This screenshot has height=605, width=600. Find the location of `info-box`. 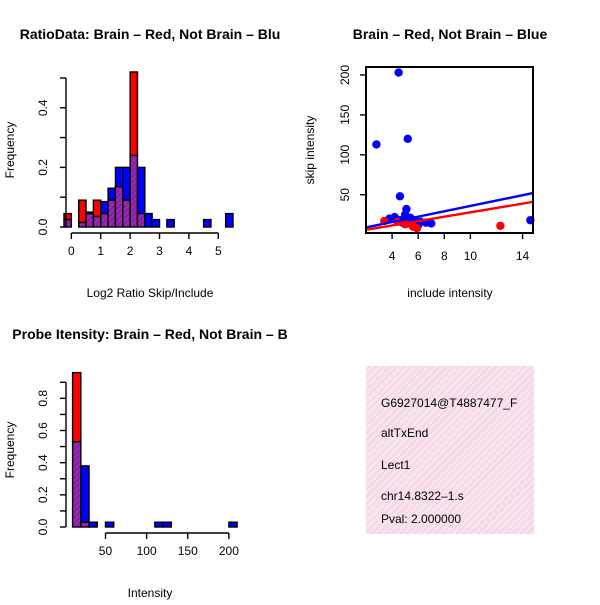

info-box is located at coordinates (450, 450).